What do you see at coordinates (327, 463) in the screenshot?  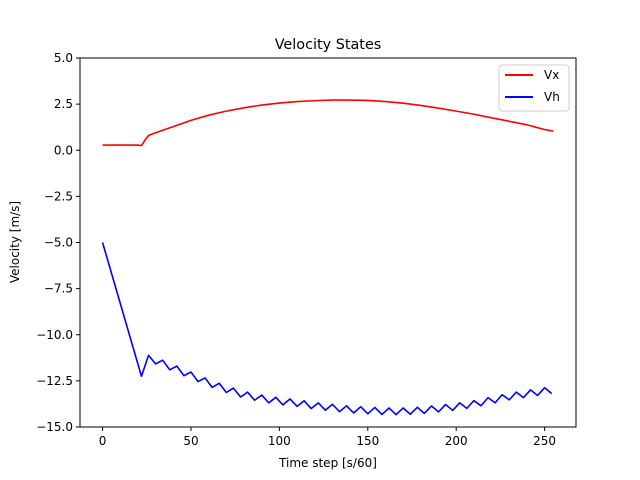 I see `x-axis-label: Time step [s/60]` at bounding box center [327, 463].